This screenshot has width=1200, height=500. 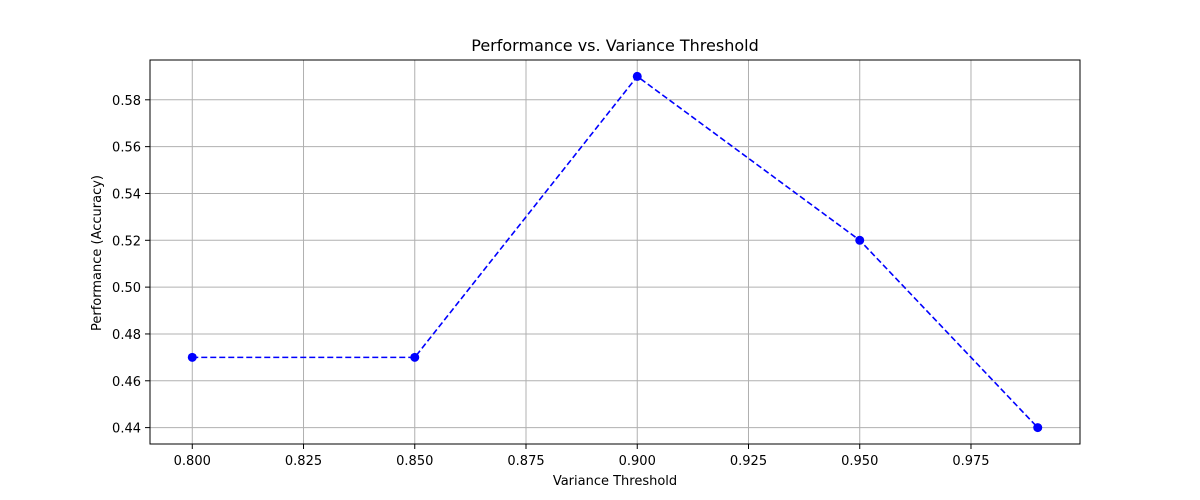 I want to click on chart-title: Performance vs. Variance Threshold, so click(x=615, y=45).